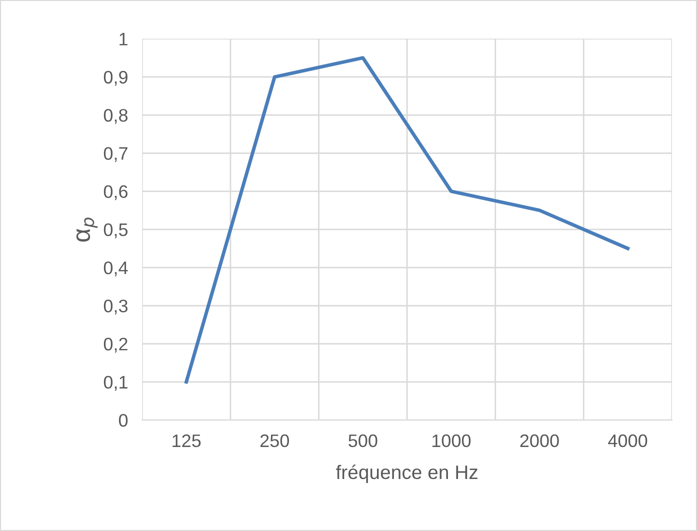 The width and height of the screenshot is (697, 531). Describe the element at coordinates (87, 230) in the screenshot. I see `y-axis-title: α$_{p}$` at that location.